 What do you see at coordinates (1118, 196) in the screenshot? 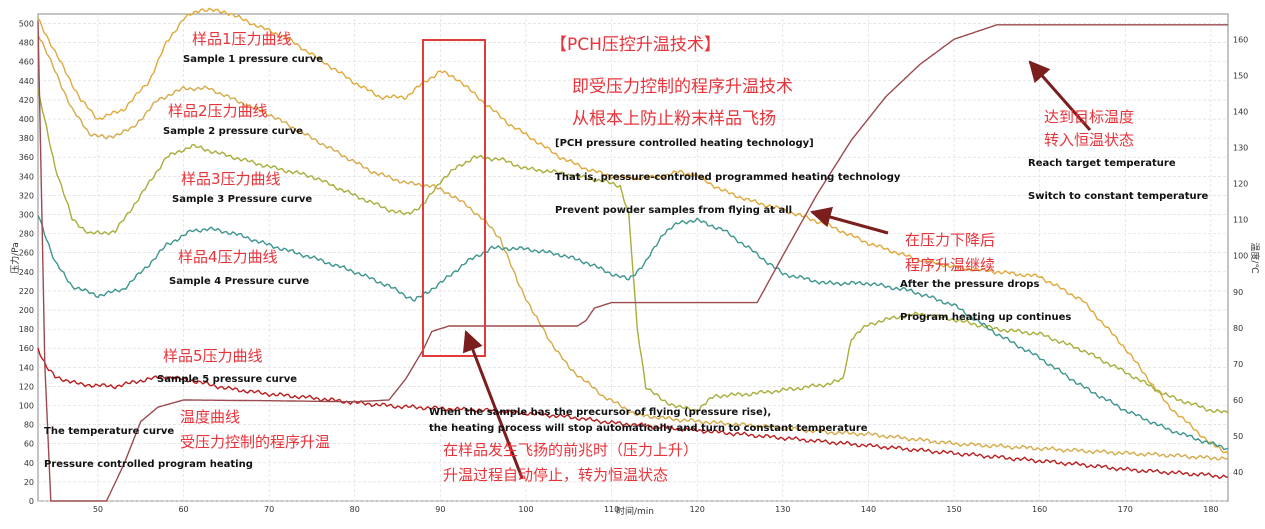
I see `target-en-2: Switch to constant temperature` at bounding box center [1118, 196].